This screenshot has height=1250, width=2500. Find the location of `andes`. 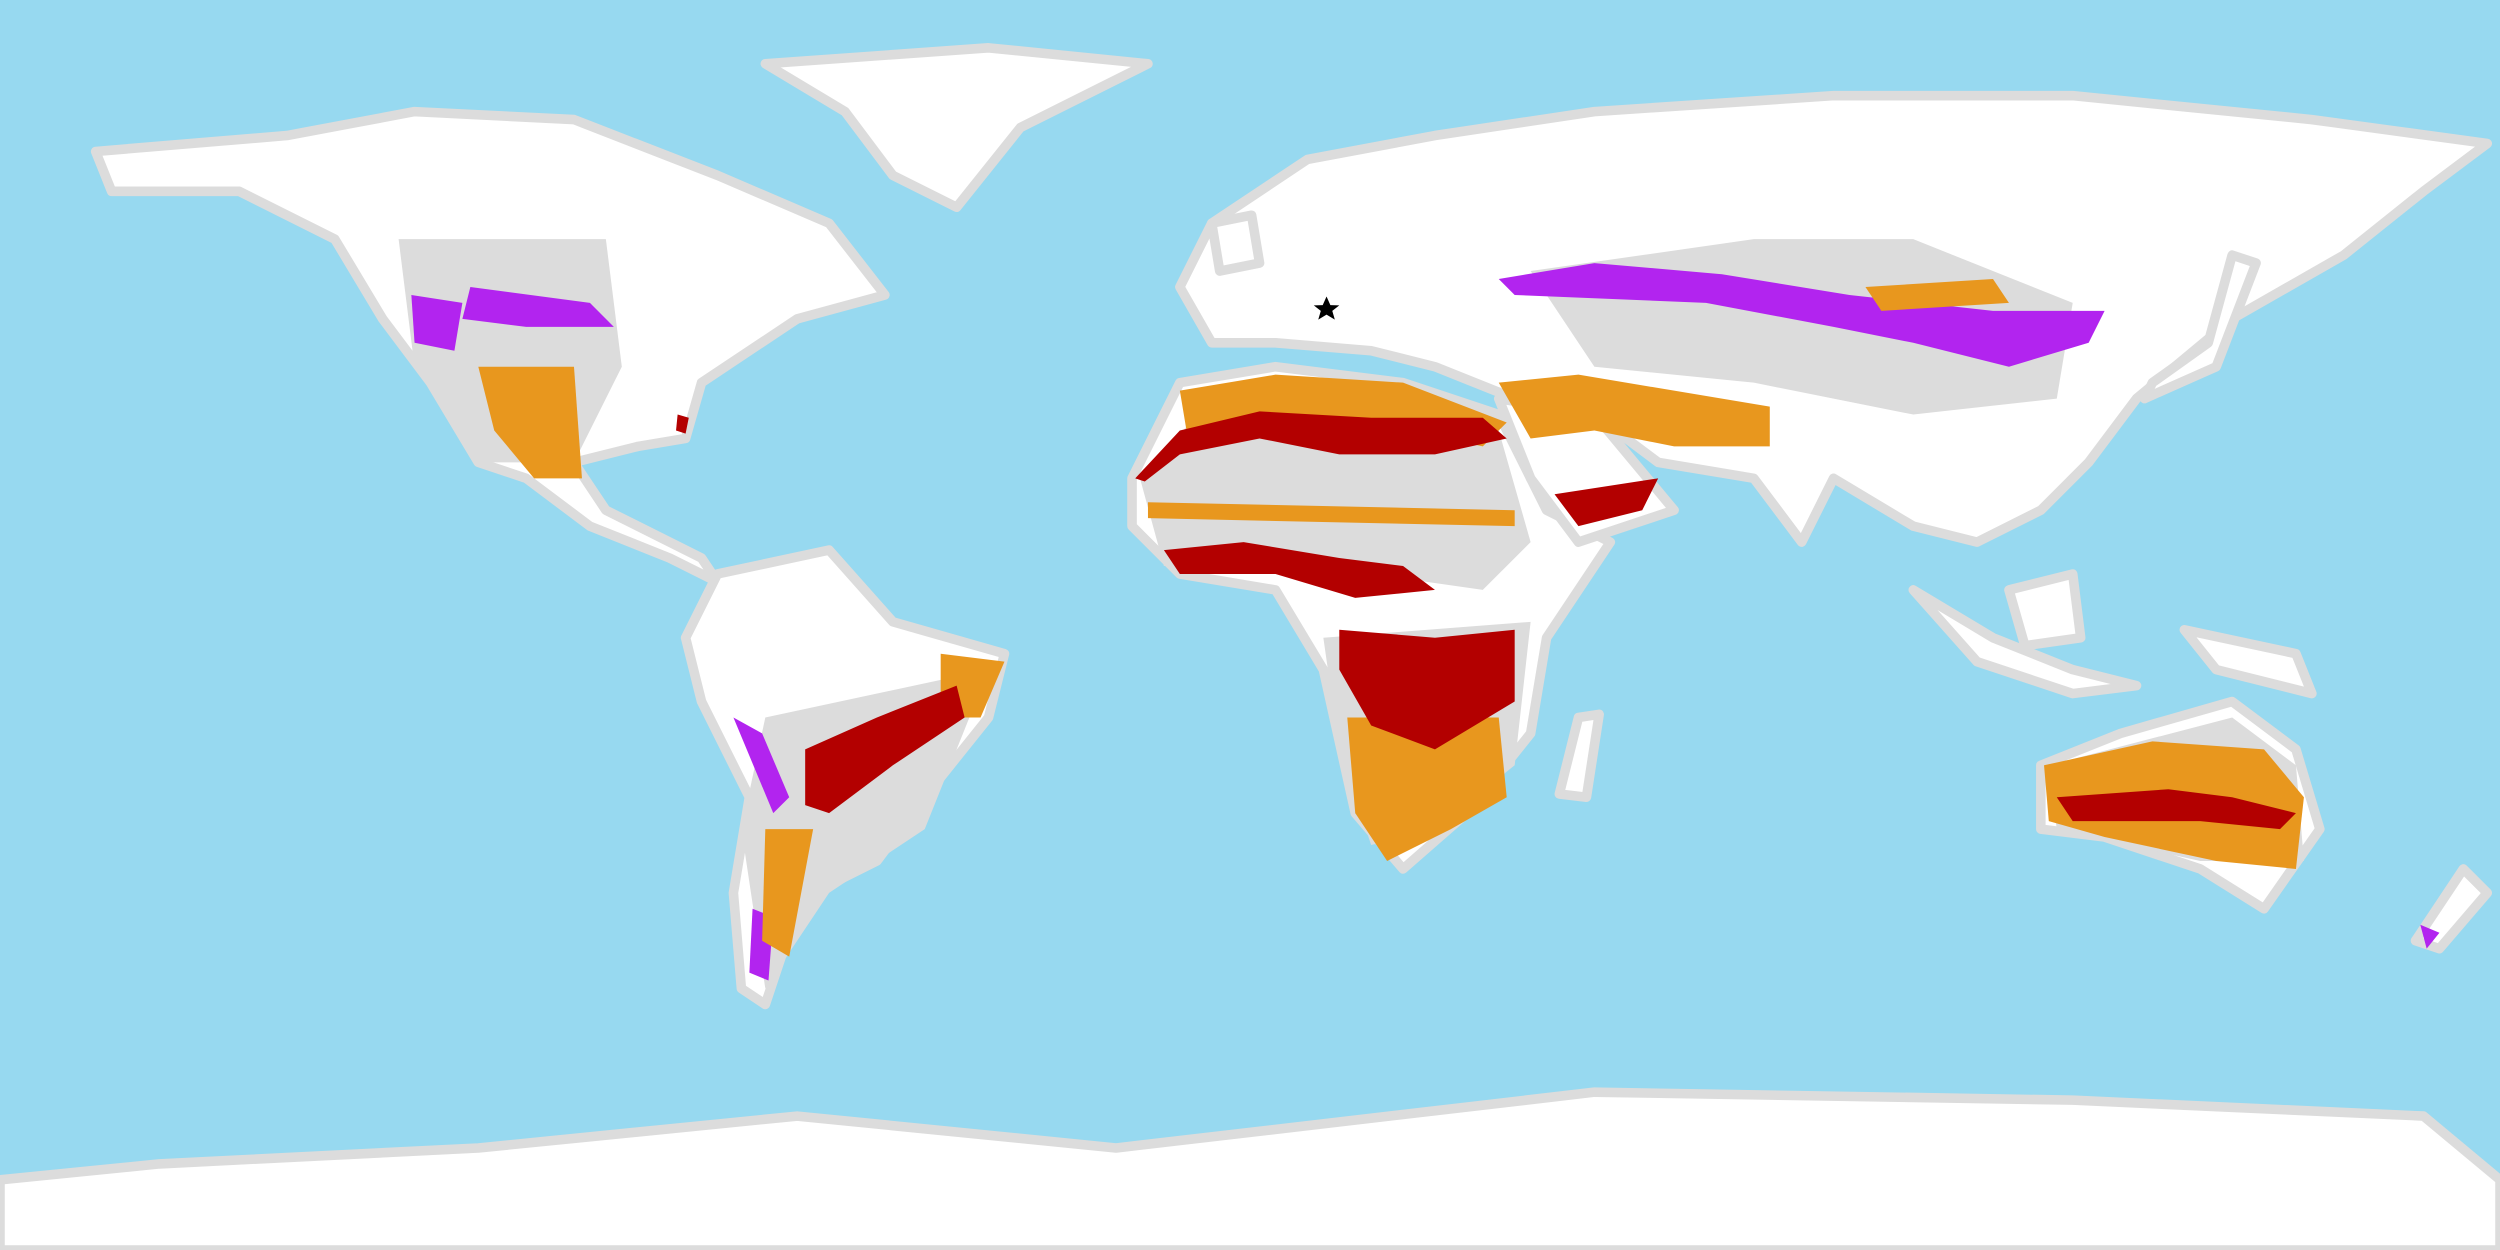

andes is located at coordinates (761, 765).